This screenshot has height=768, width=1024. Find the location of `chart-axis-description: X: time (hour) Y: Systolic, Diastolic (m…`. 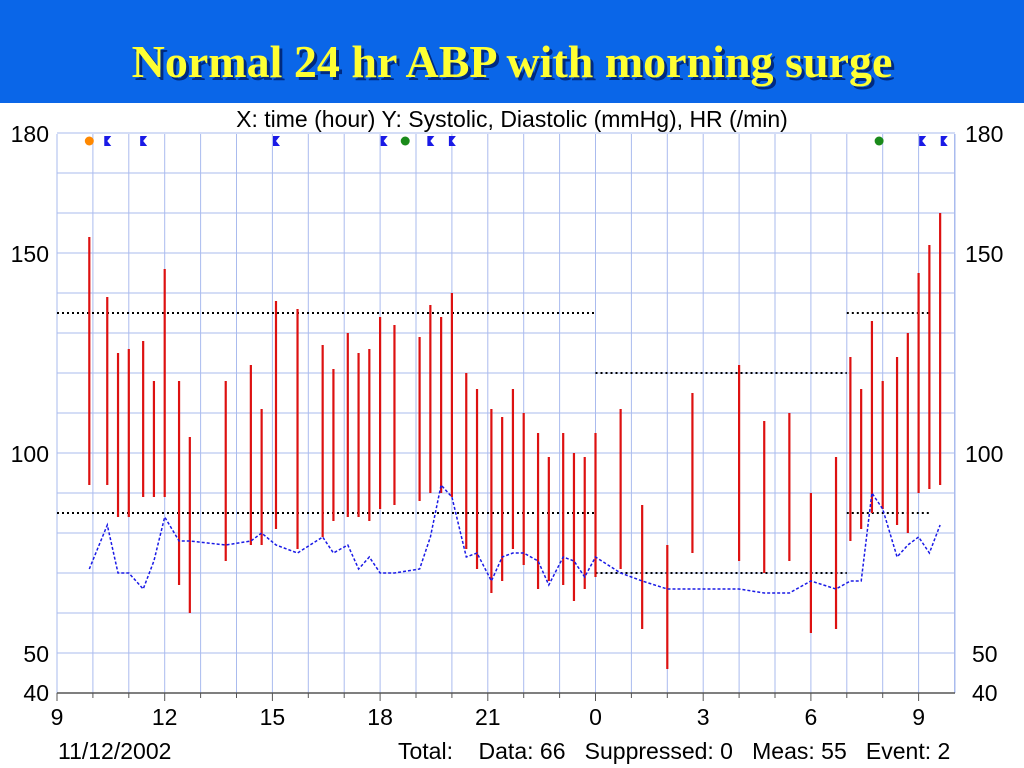

chart-axis-description: X: time (hour) Y: Systolic, Diastolic (m… is located at coordinates (512, 119).